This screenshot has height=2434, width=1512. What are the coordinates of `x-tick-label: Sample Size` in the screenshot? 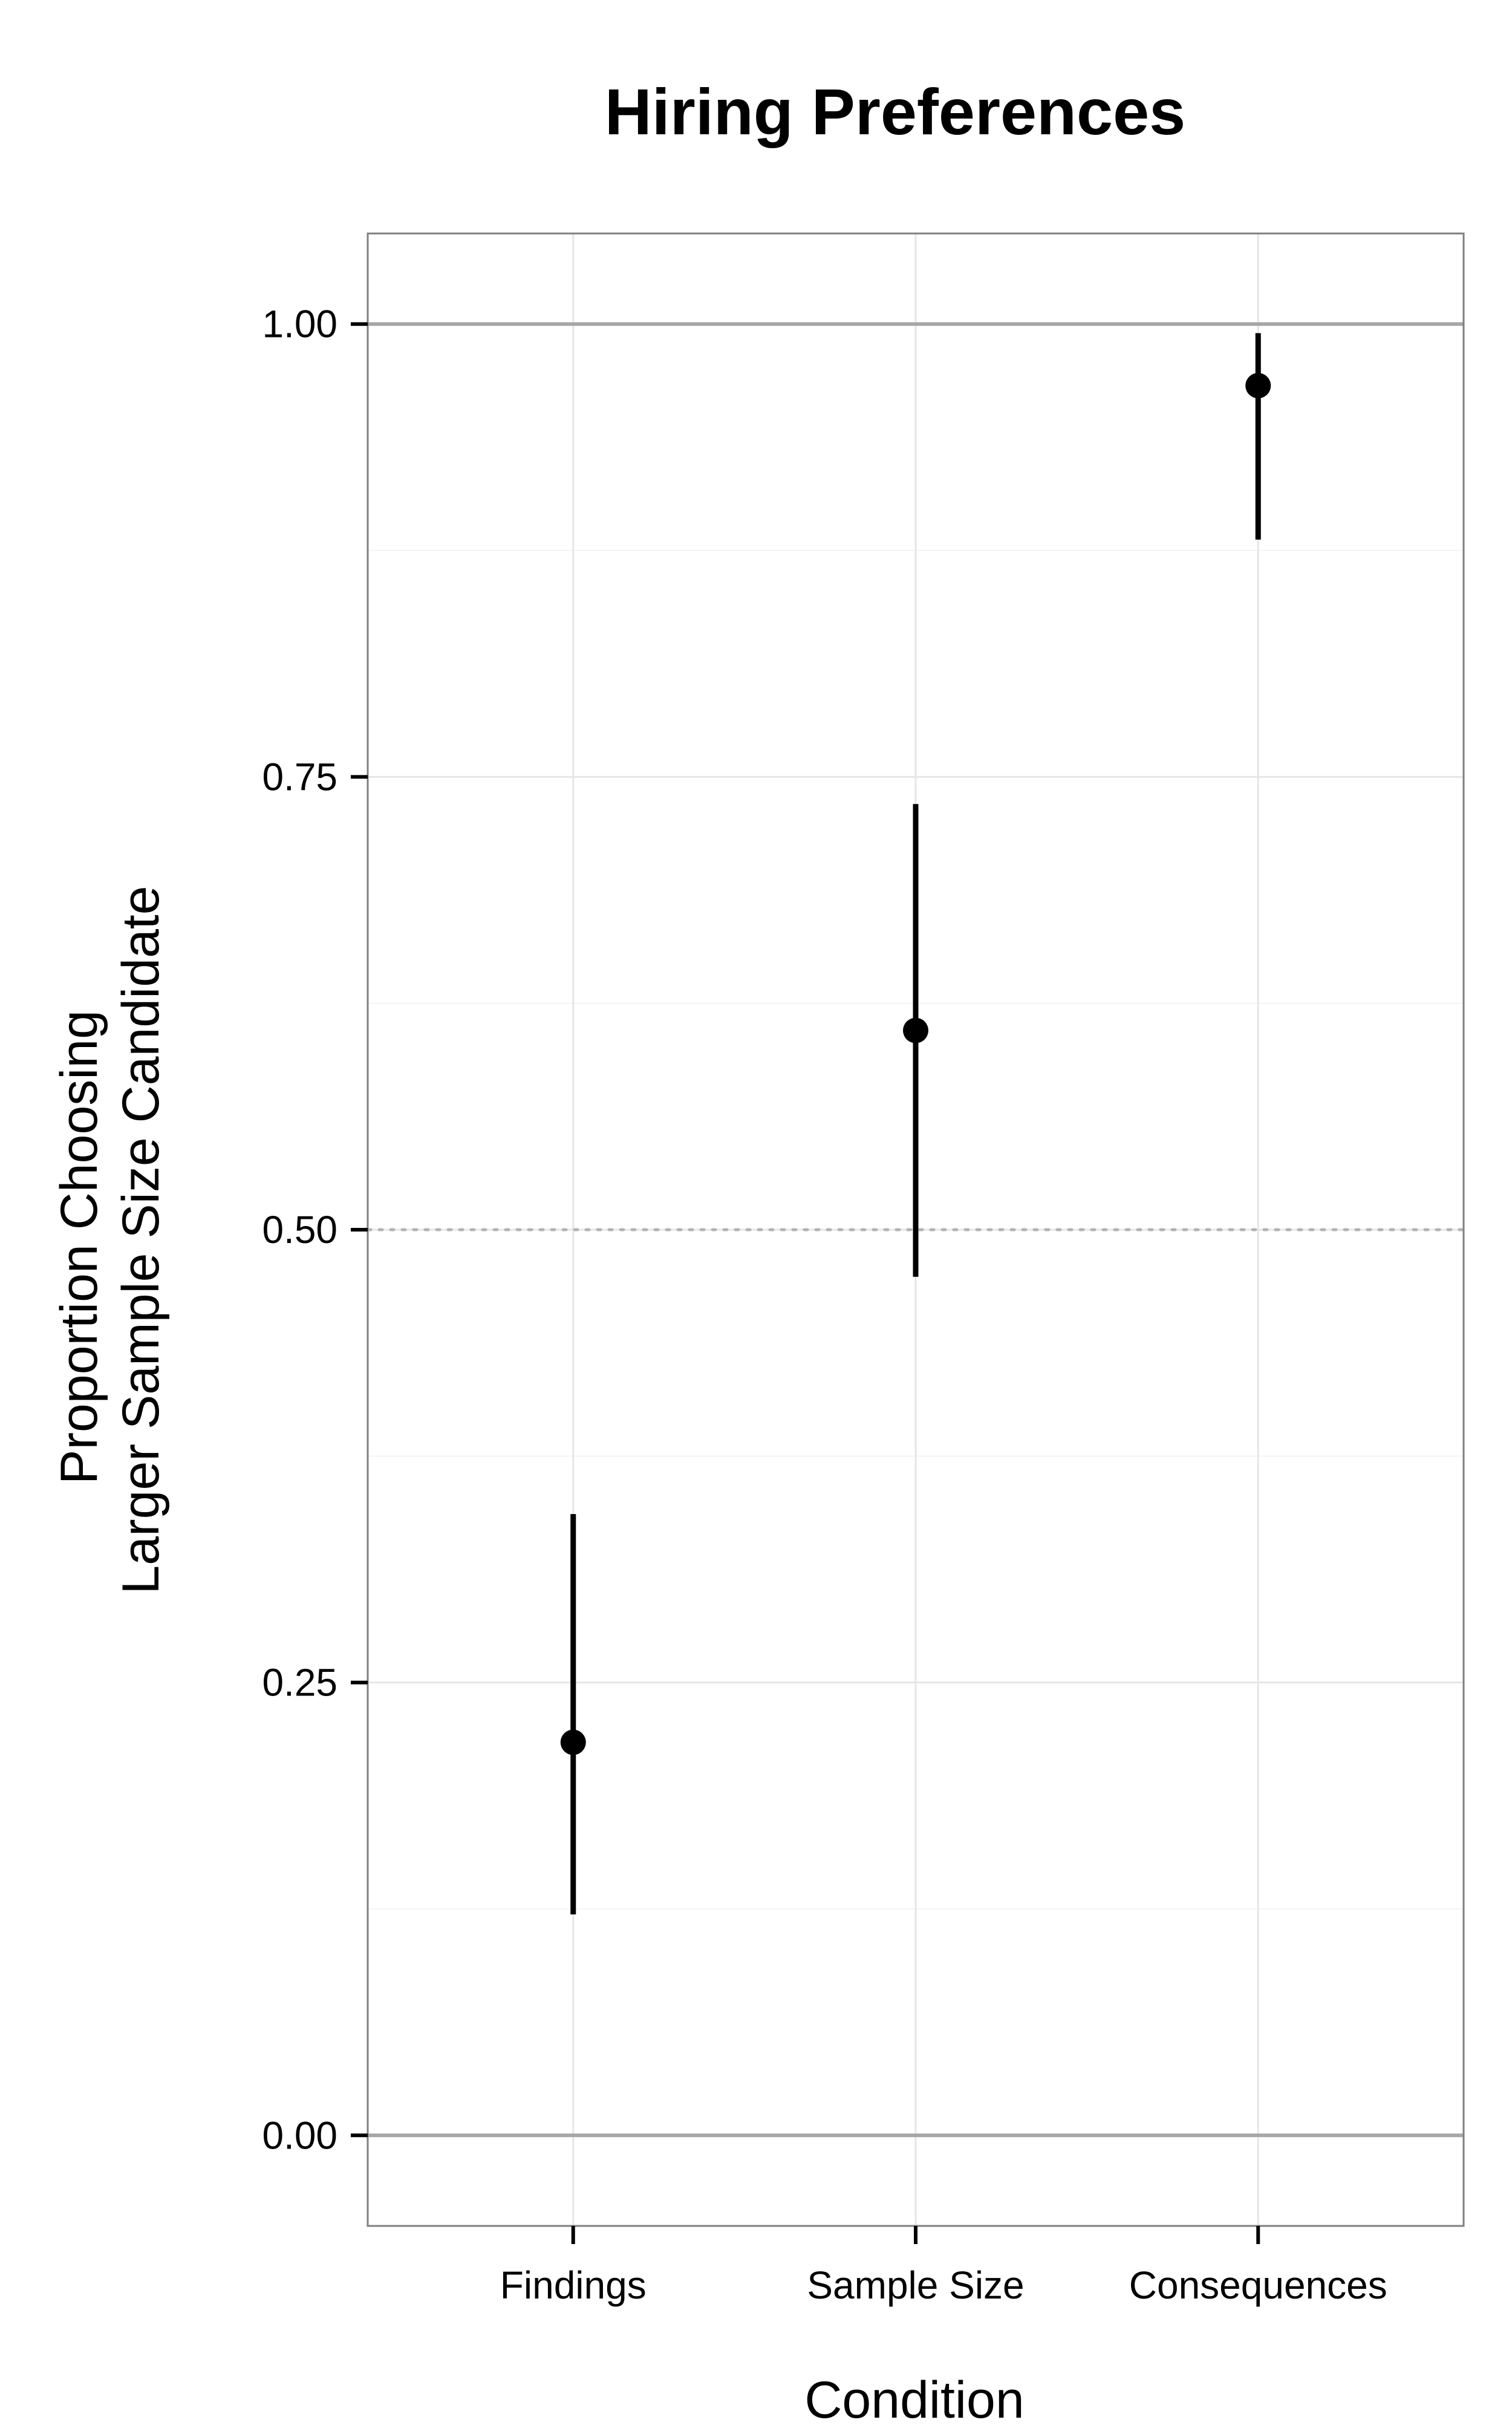 It's located at (915, 2285).